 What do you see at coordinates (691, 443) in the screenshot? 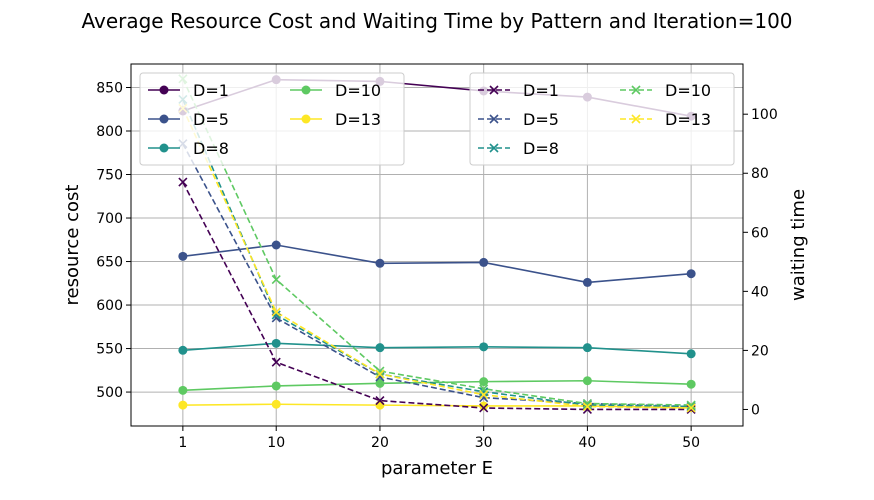
I see `x-tick-label: 50` at bounding box center [691, 443].